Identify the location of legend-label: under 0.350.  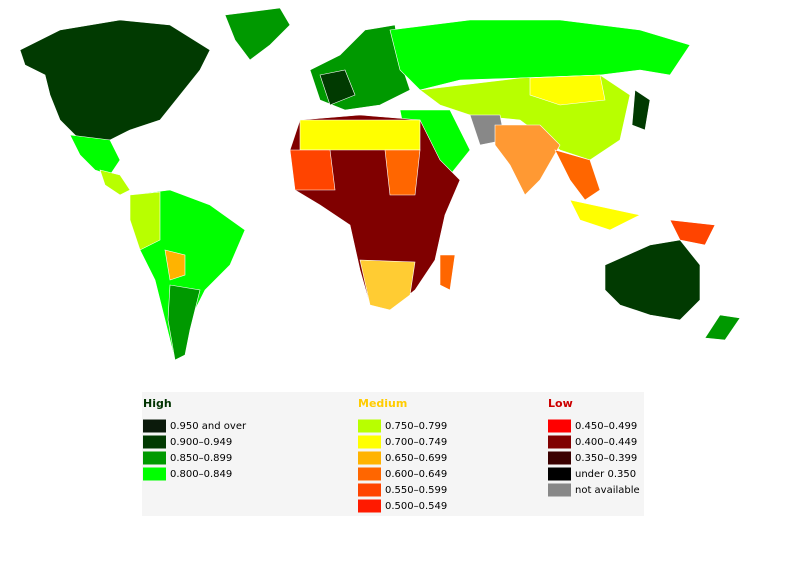
(605, 474).